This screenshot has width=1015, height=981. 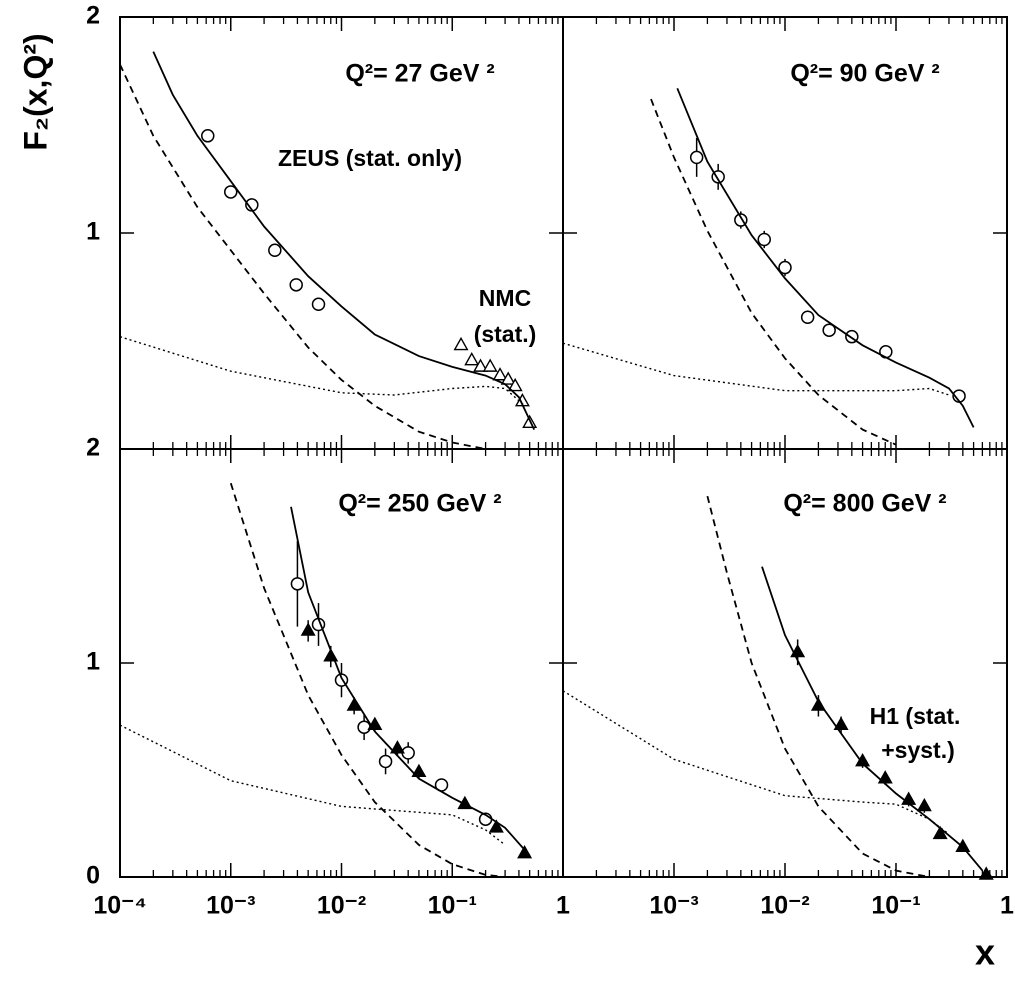 What do you see at coordinates (419, 504) in the screenshot?
I see `annotation: Q²= 250 GeV ²` at bounding box center [419, 504].